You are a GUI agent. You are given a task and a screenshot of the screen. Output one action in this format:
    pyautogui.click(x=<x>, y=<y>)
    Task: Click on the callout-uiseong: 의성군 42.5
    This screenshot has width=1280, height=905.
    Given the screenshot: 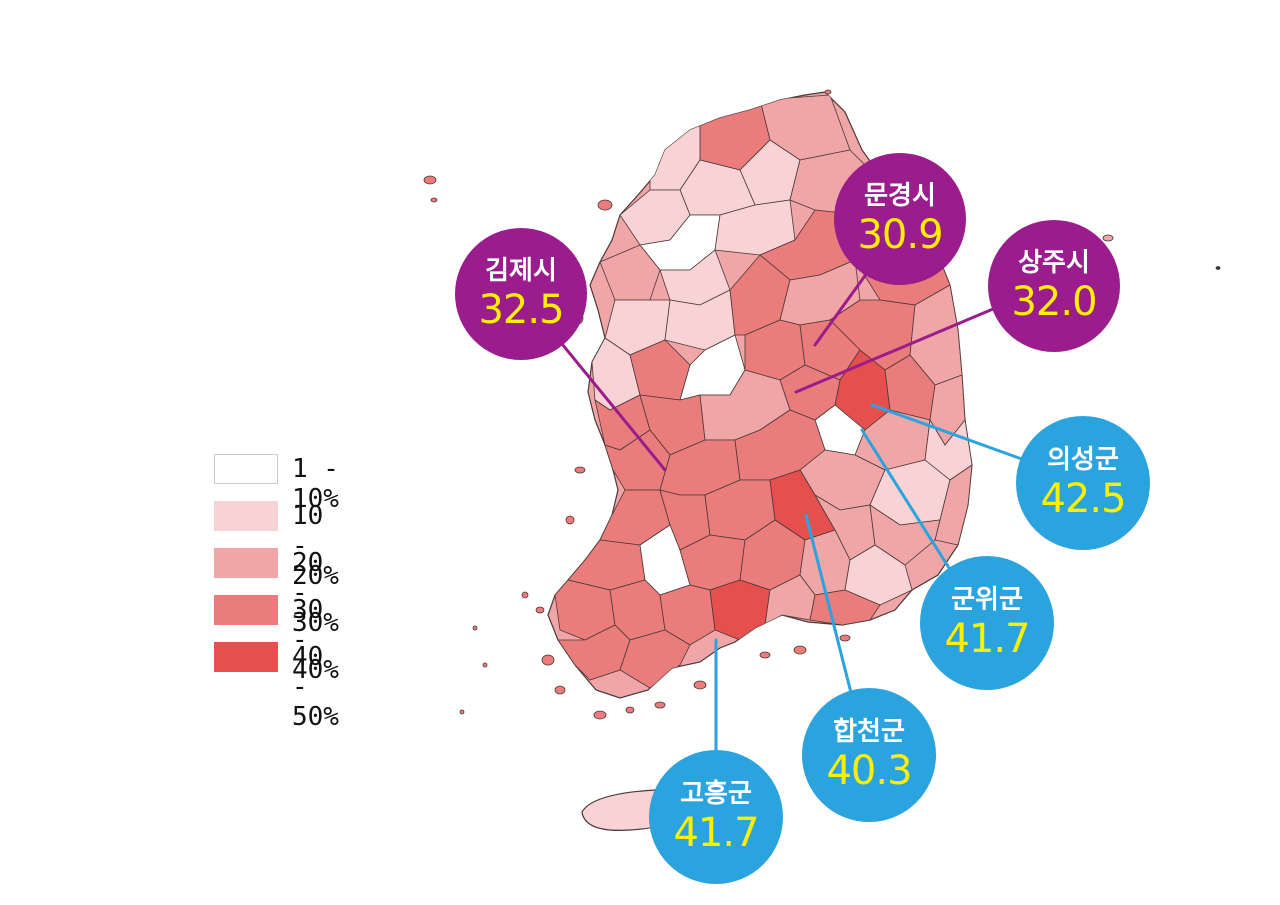 What is the action you would take?
    pyautogui.click(x=1083, y=483)
    